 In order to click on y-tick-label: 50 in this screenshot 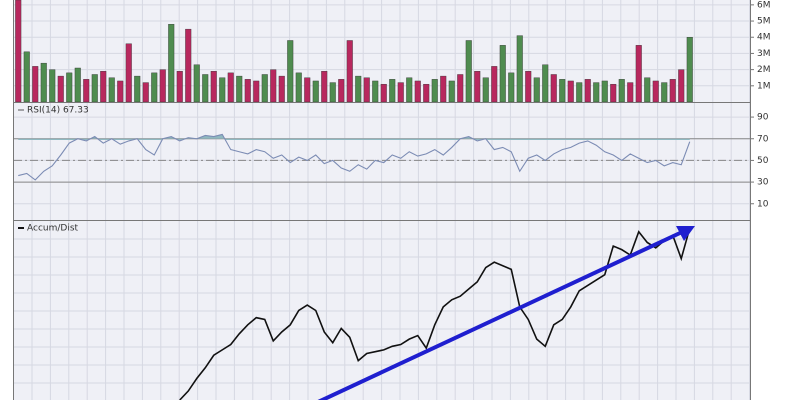, I will do `click(763, 161)`.